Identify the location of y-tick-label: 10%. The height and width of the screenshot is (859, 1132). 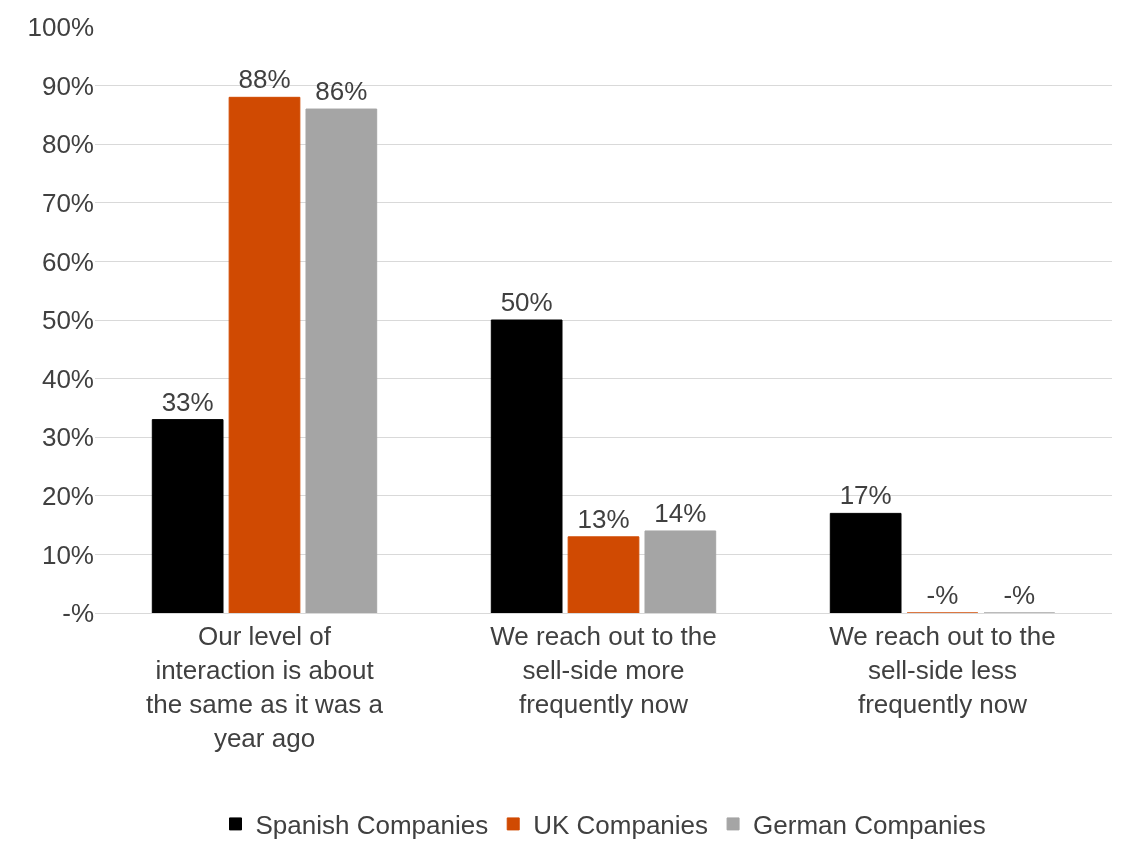
(67, 554).